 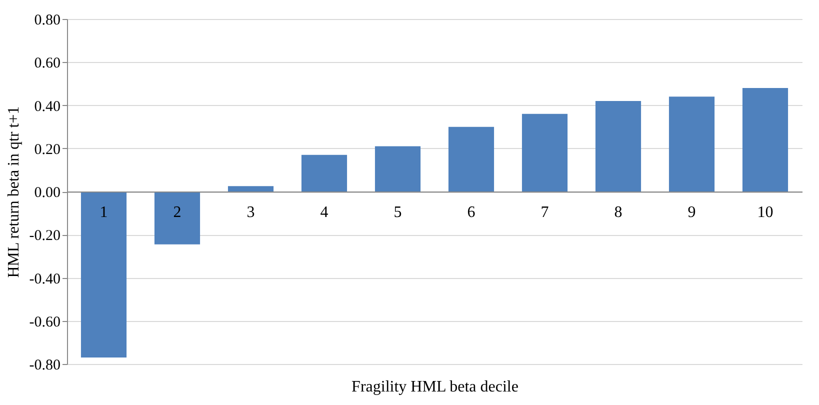 I want to click on y-tick-label: -0.40, so click(x=44, y=279).